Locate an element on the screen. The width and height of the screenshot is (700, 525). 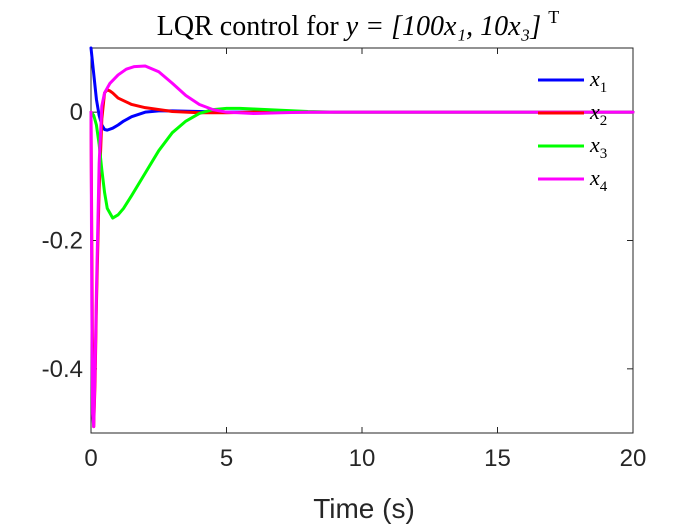
x-tick-label: 10 is located at coordinates (362, 458).